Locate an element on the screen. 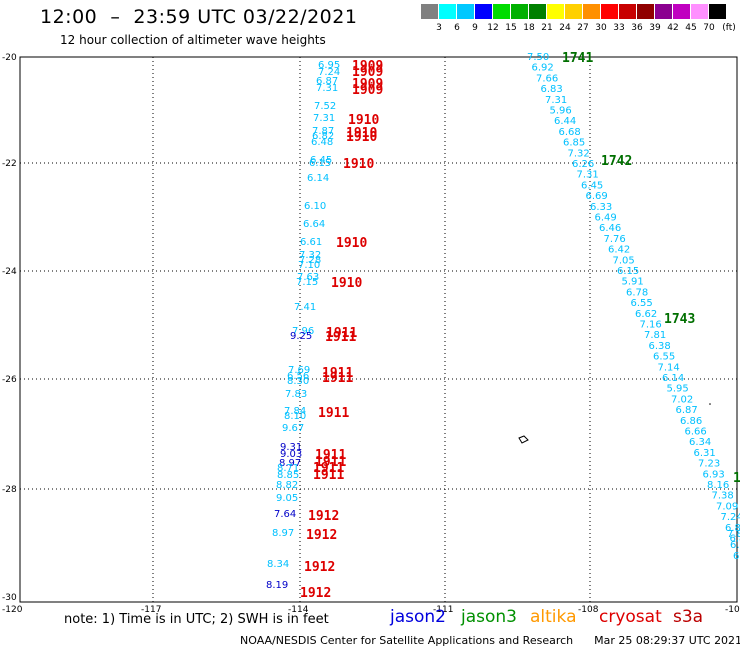 This screenshot has height=650, width=740. wave-height-label: 6.83 is located at coordinates (552, 89).